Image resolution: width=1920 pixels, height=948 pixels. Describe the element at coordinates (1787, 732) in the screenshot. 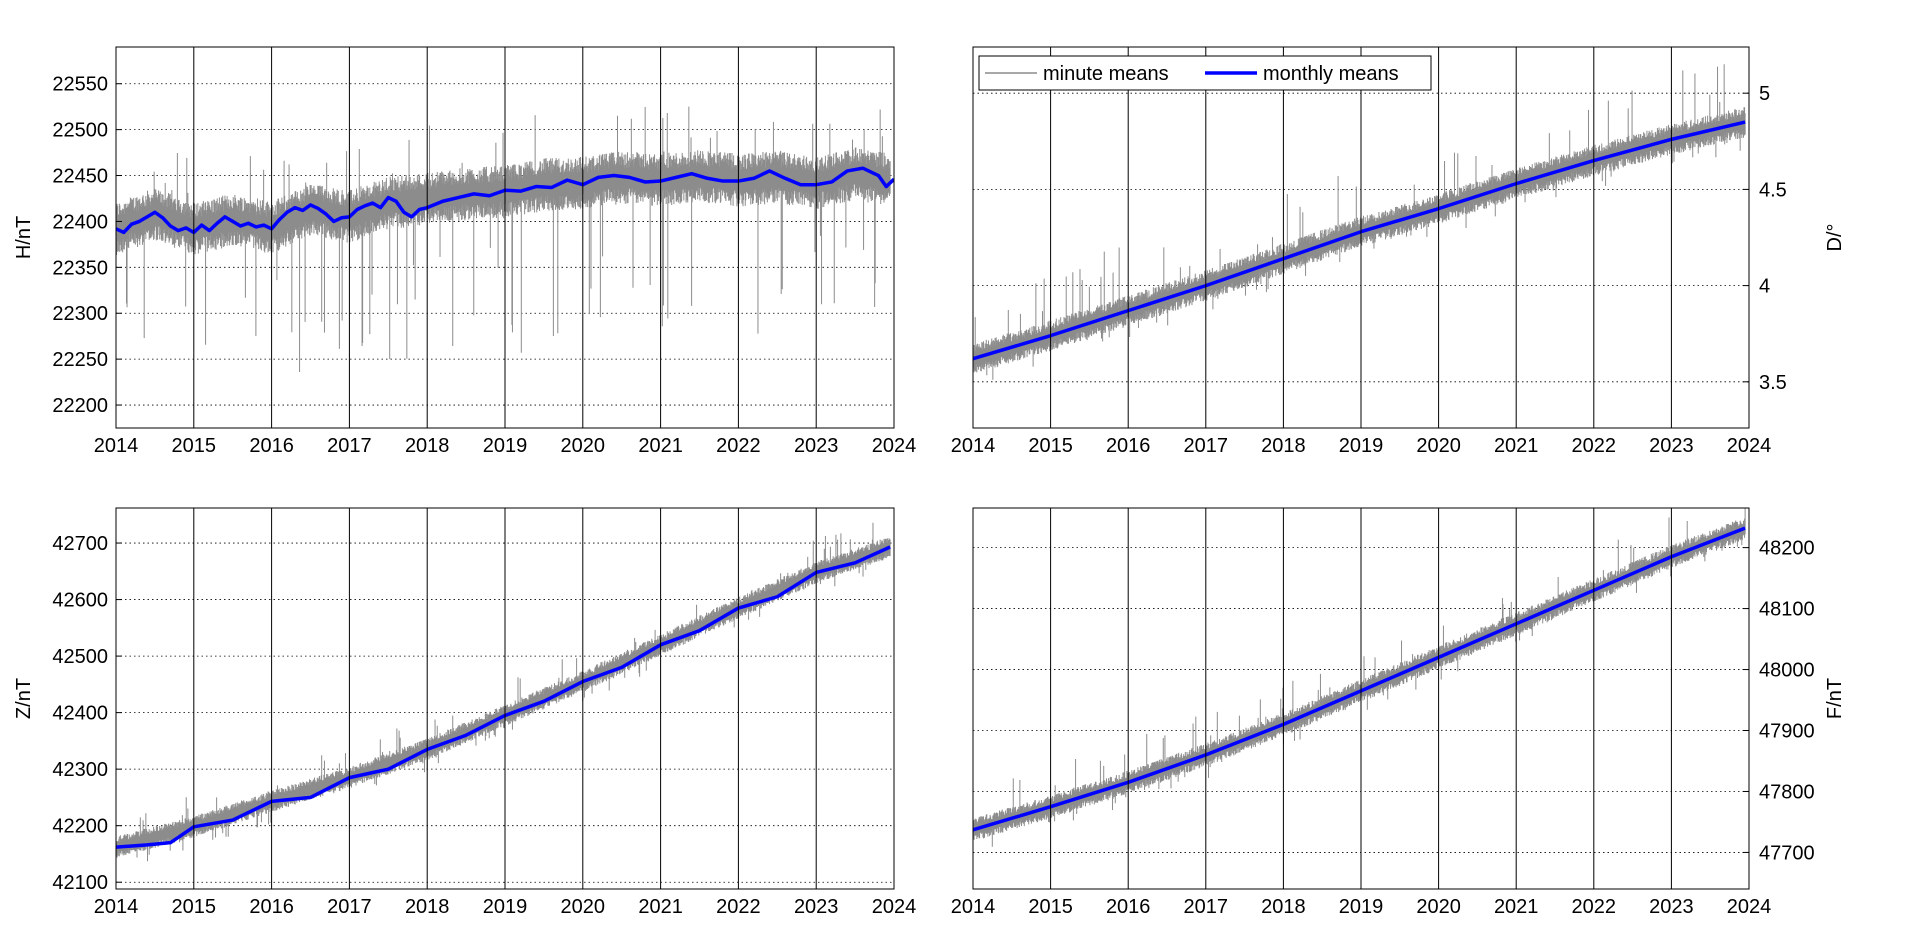

I see `y-tick-label: 47900` at that location.